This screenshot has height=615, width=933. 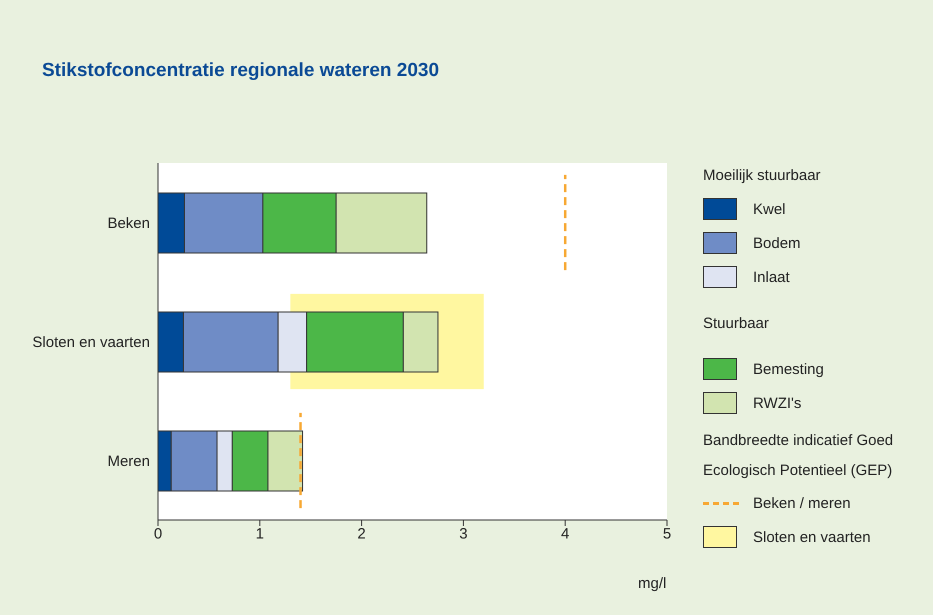 I want to click on text: Stuurbaar, so click(x=736, y=324).